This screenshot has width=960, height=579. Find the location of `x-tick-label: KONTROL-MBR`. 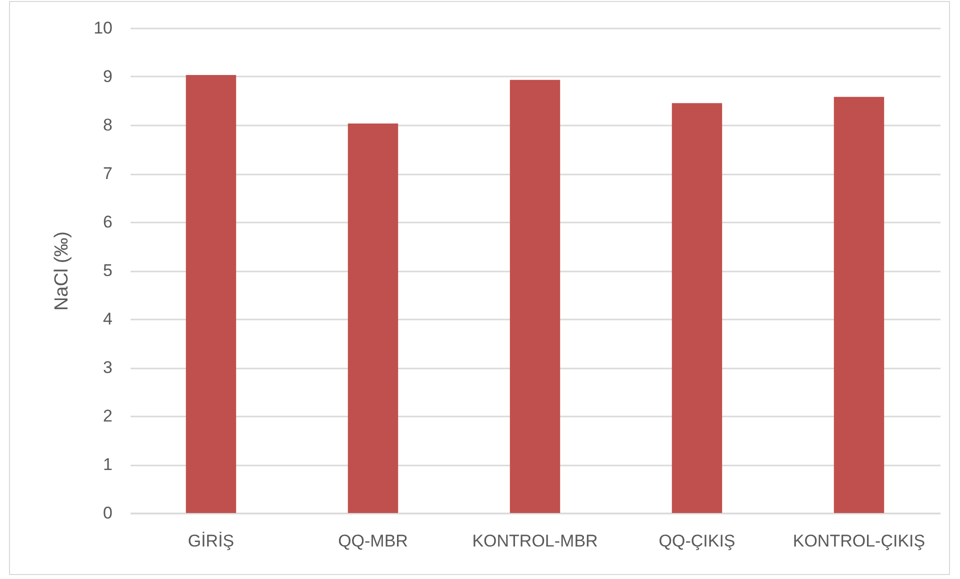

x-tick-label: KONTROL-MBR is located at coordinates (535, 541).